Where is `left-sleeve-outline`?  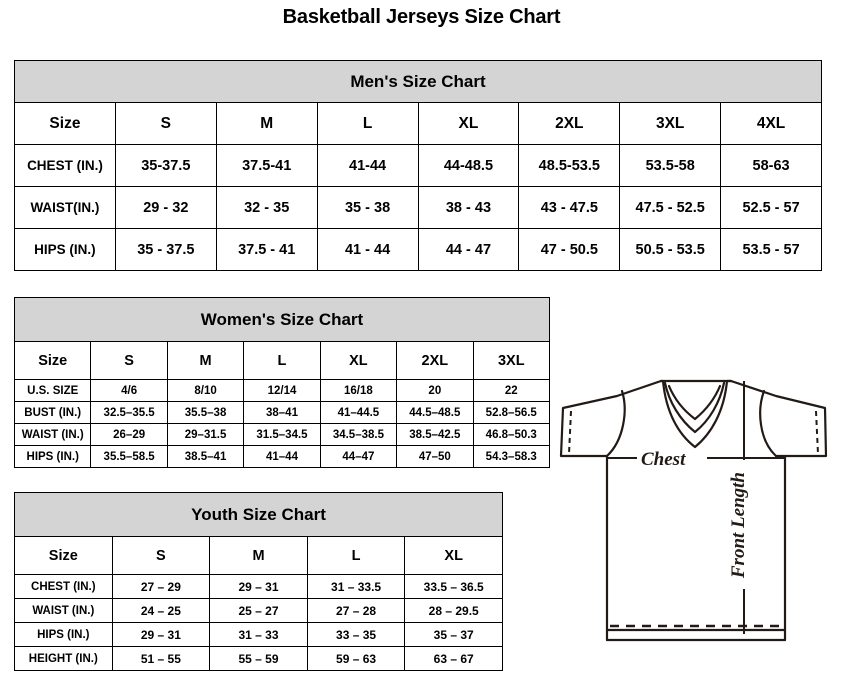
left-sleeve-outline is located at coordinates (611, 418).